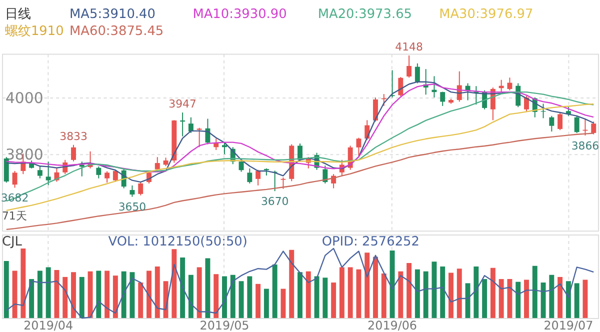 Image resolution: width=600 pixels, height=332 pixels. I want to click on x-tick-label: 2019/04, so click(49, 325).